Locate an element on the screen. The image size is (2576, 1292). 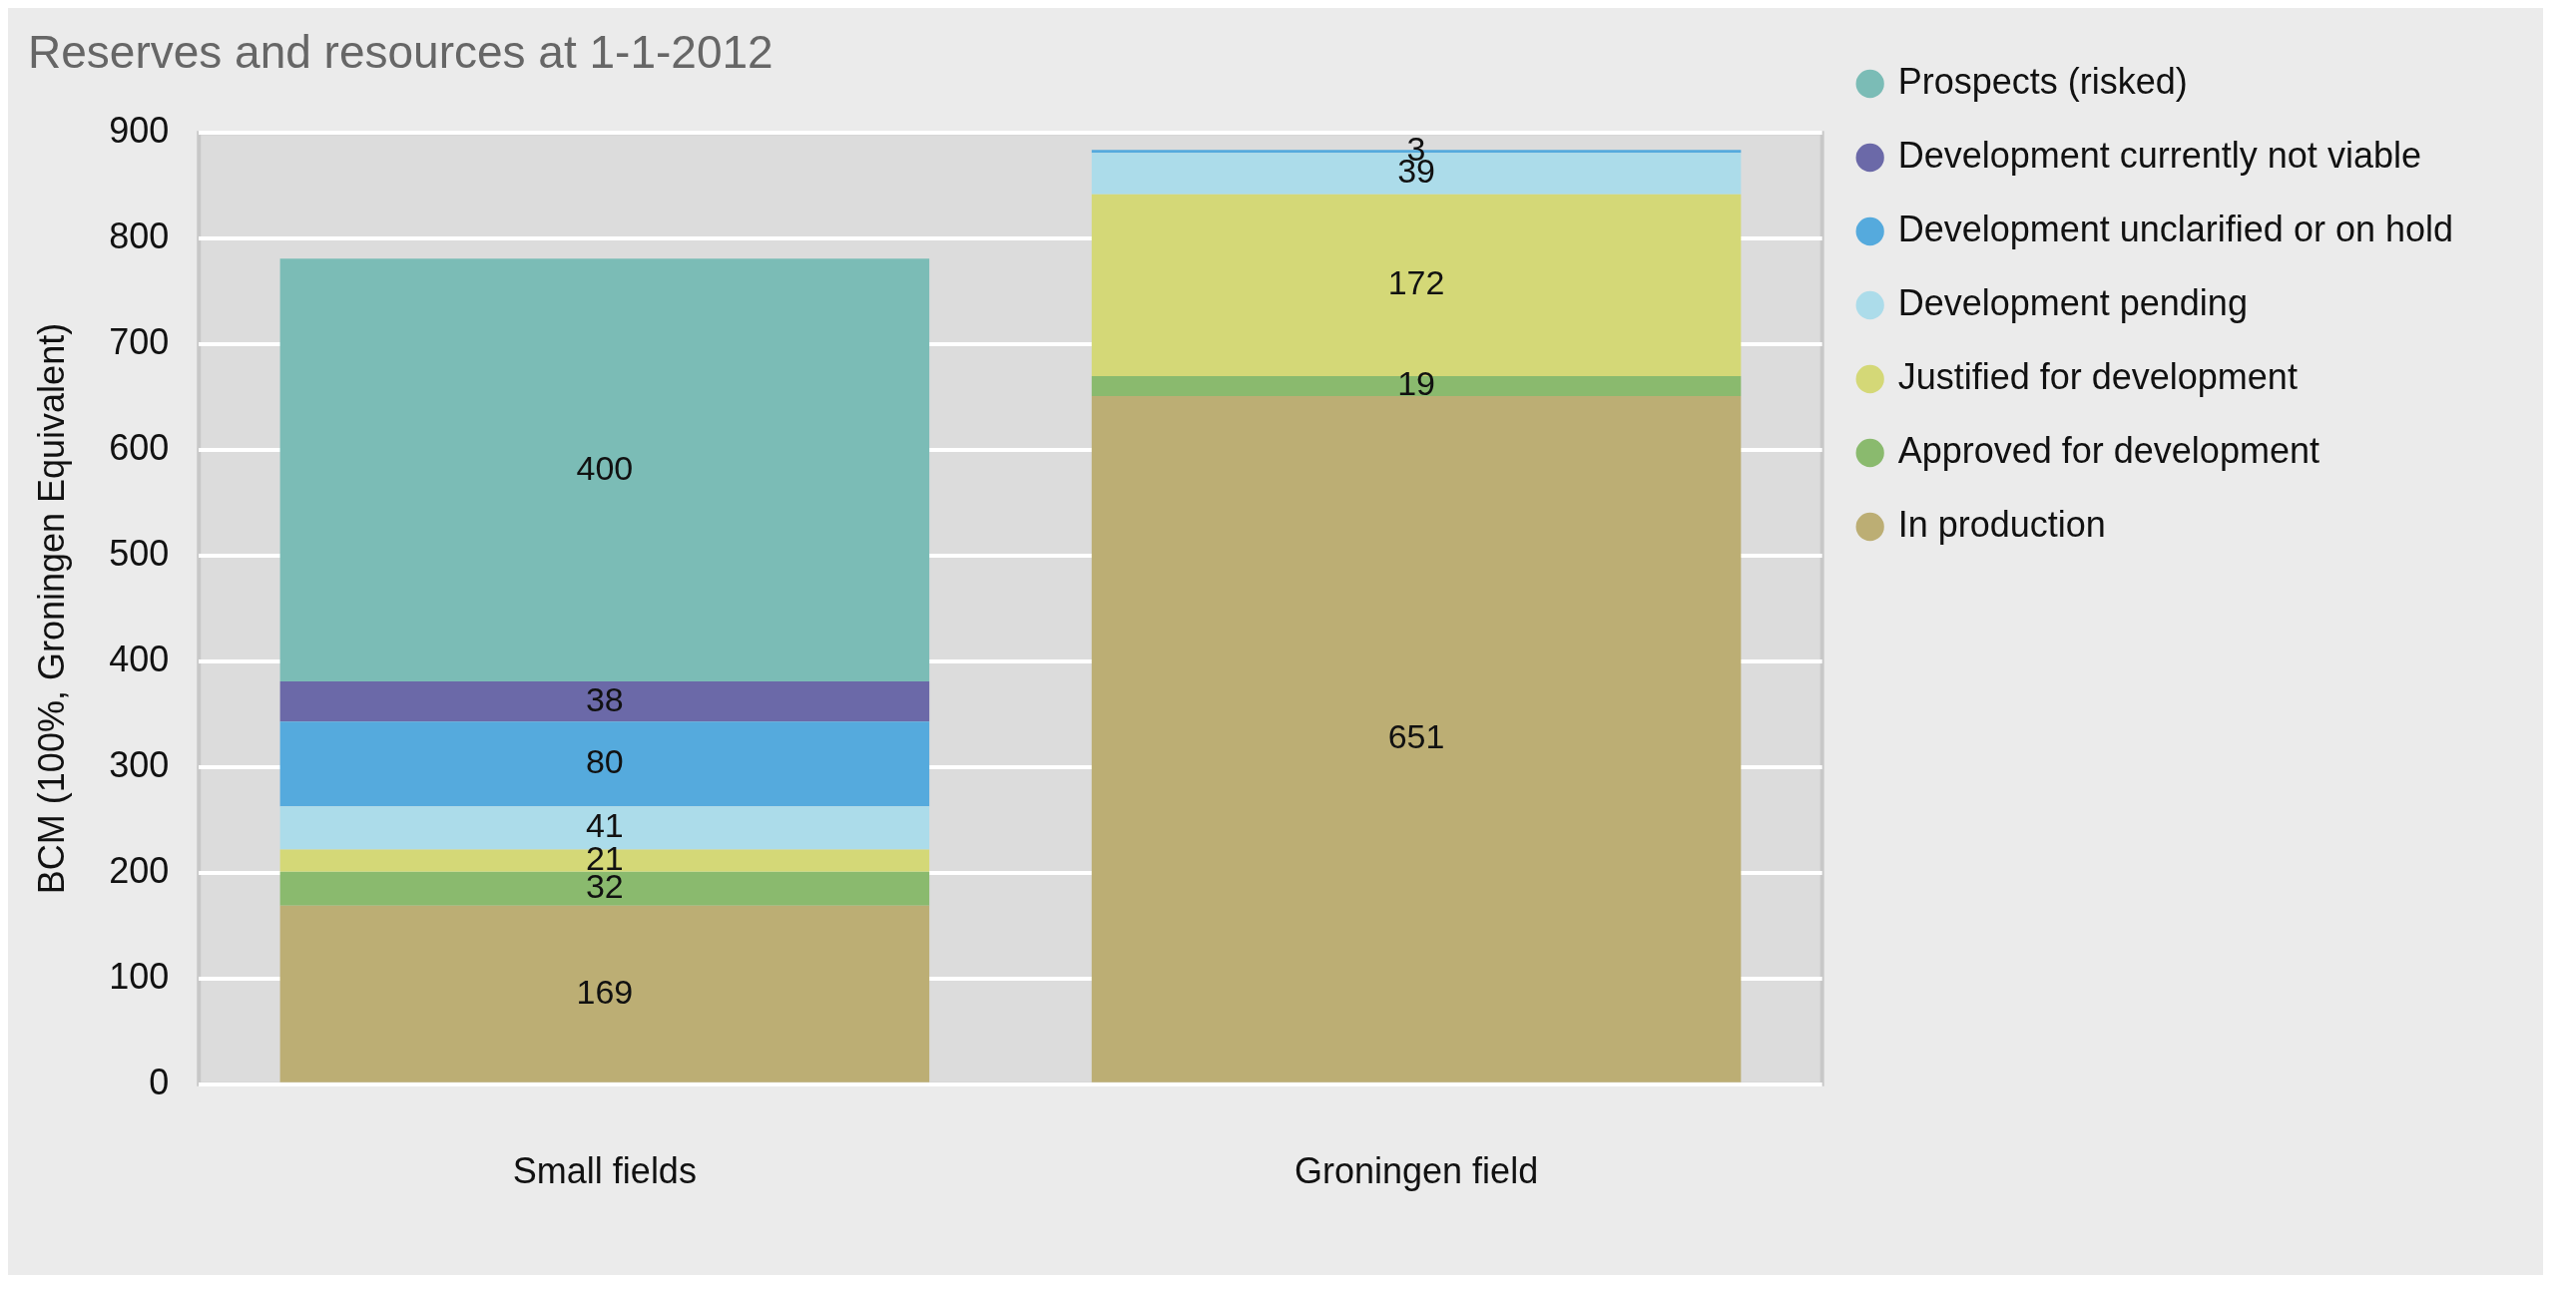
legend-label: In production is located at coordinates (2002, 524).